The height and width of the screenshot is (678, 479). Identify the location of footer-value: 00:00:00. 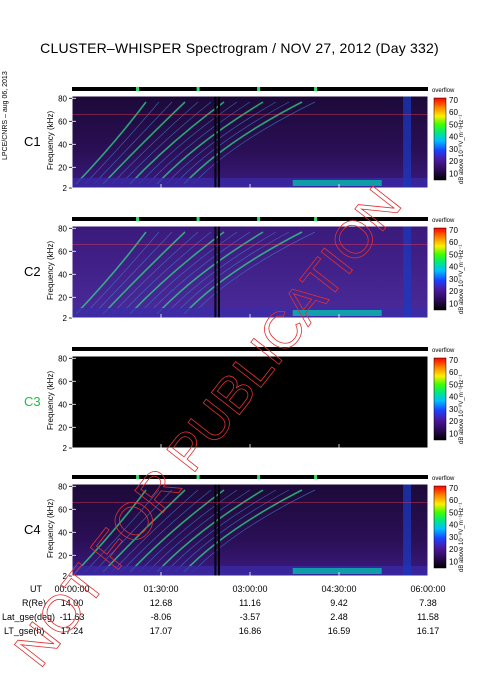
(71, 589).